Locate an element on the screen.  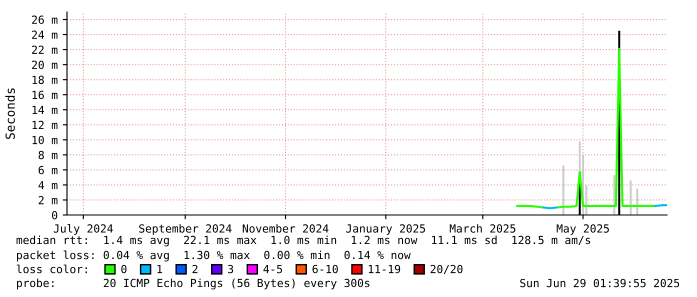
y-tick-label: 10 m is located at coordinates (45, 140).